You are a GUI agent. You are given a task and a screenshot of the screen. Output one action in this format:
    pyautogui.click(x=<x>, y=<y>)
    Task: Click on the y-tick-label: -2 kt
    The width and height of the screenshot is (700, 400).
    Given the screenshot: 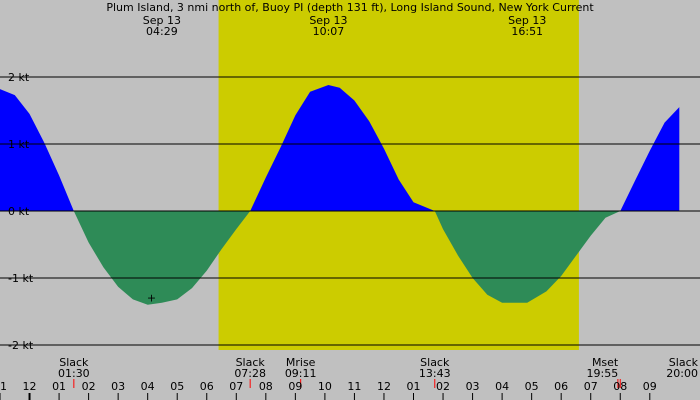 What is the action you would take?
    pyautogui.click(x=21, y=345)
    